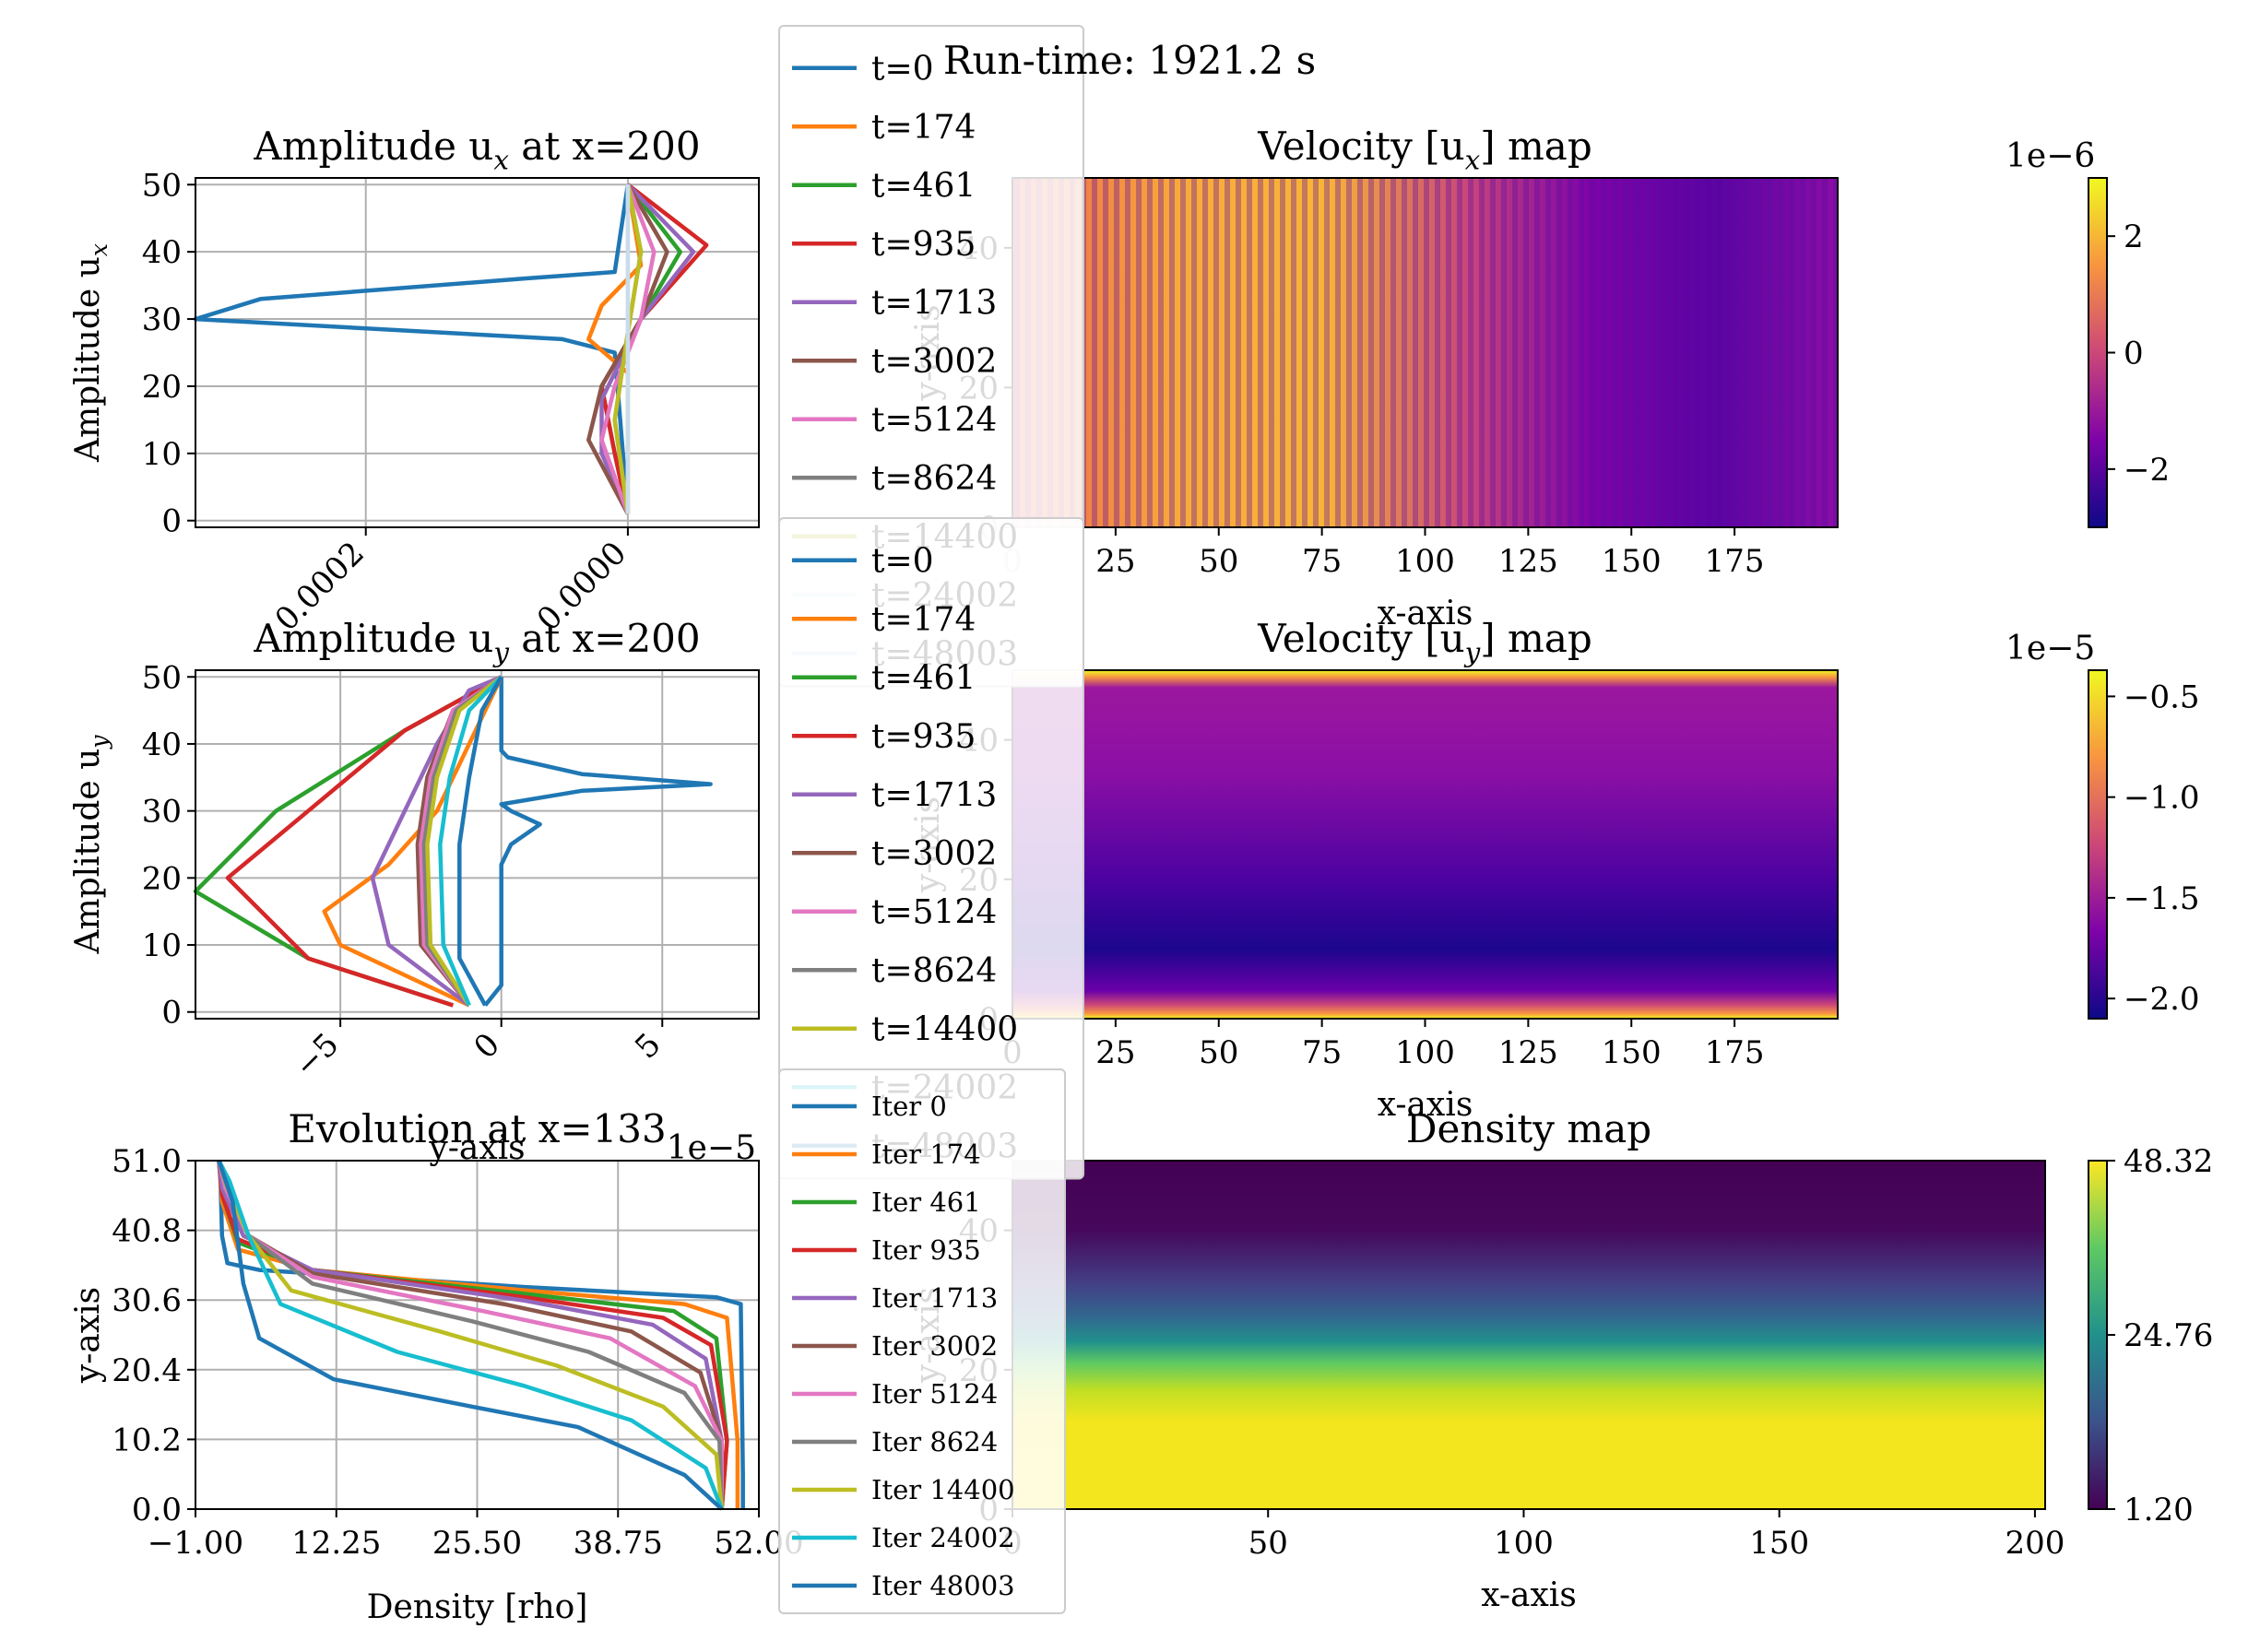 The image size is (2260, 1652). Describe the element at coordinates (195, 1543) in the screenshot. I see `x-tick-label: −1.00` at that location.